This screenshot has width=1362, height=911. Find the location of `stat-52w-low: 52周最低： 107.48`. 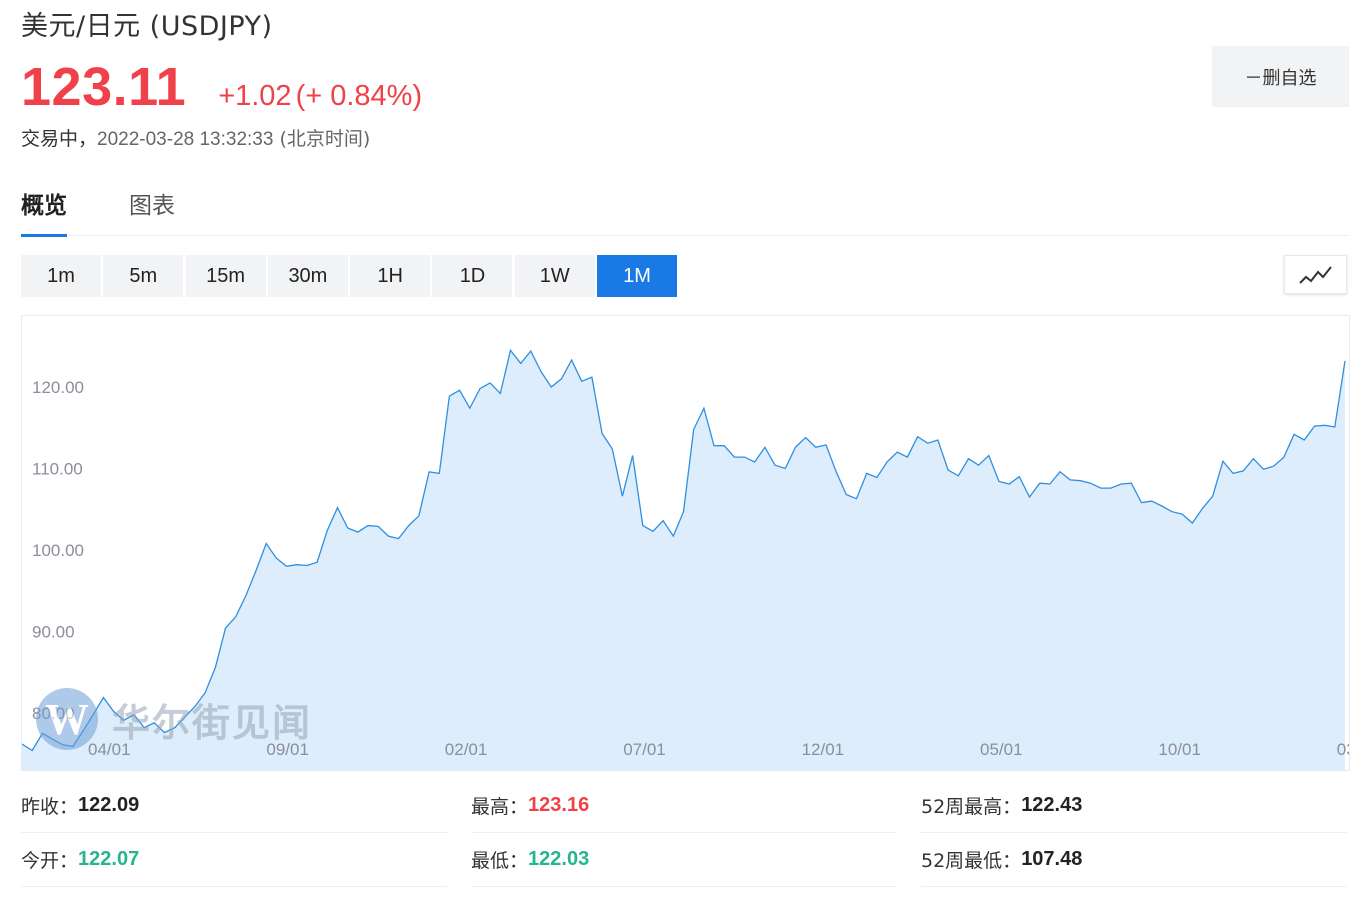

stat-52w-low: 52周最低： 107.48 is located at coordinates (1134, 860).